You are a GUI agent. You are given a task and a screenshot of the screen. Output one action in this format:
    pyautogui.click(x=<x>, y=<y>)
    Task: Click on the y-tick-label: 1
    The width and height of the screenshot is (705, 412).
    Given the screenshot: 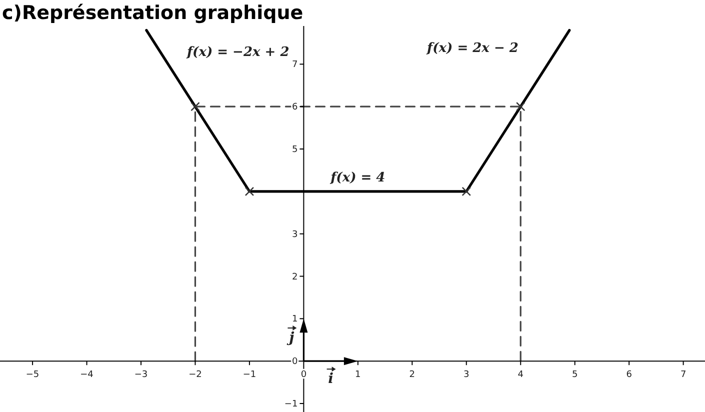 What is the action you would take?
    pyautogui.click(x=295, y=319)
    